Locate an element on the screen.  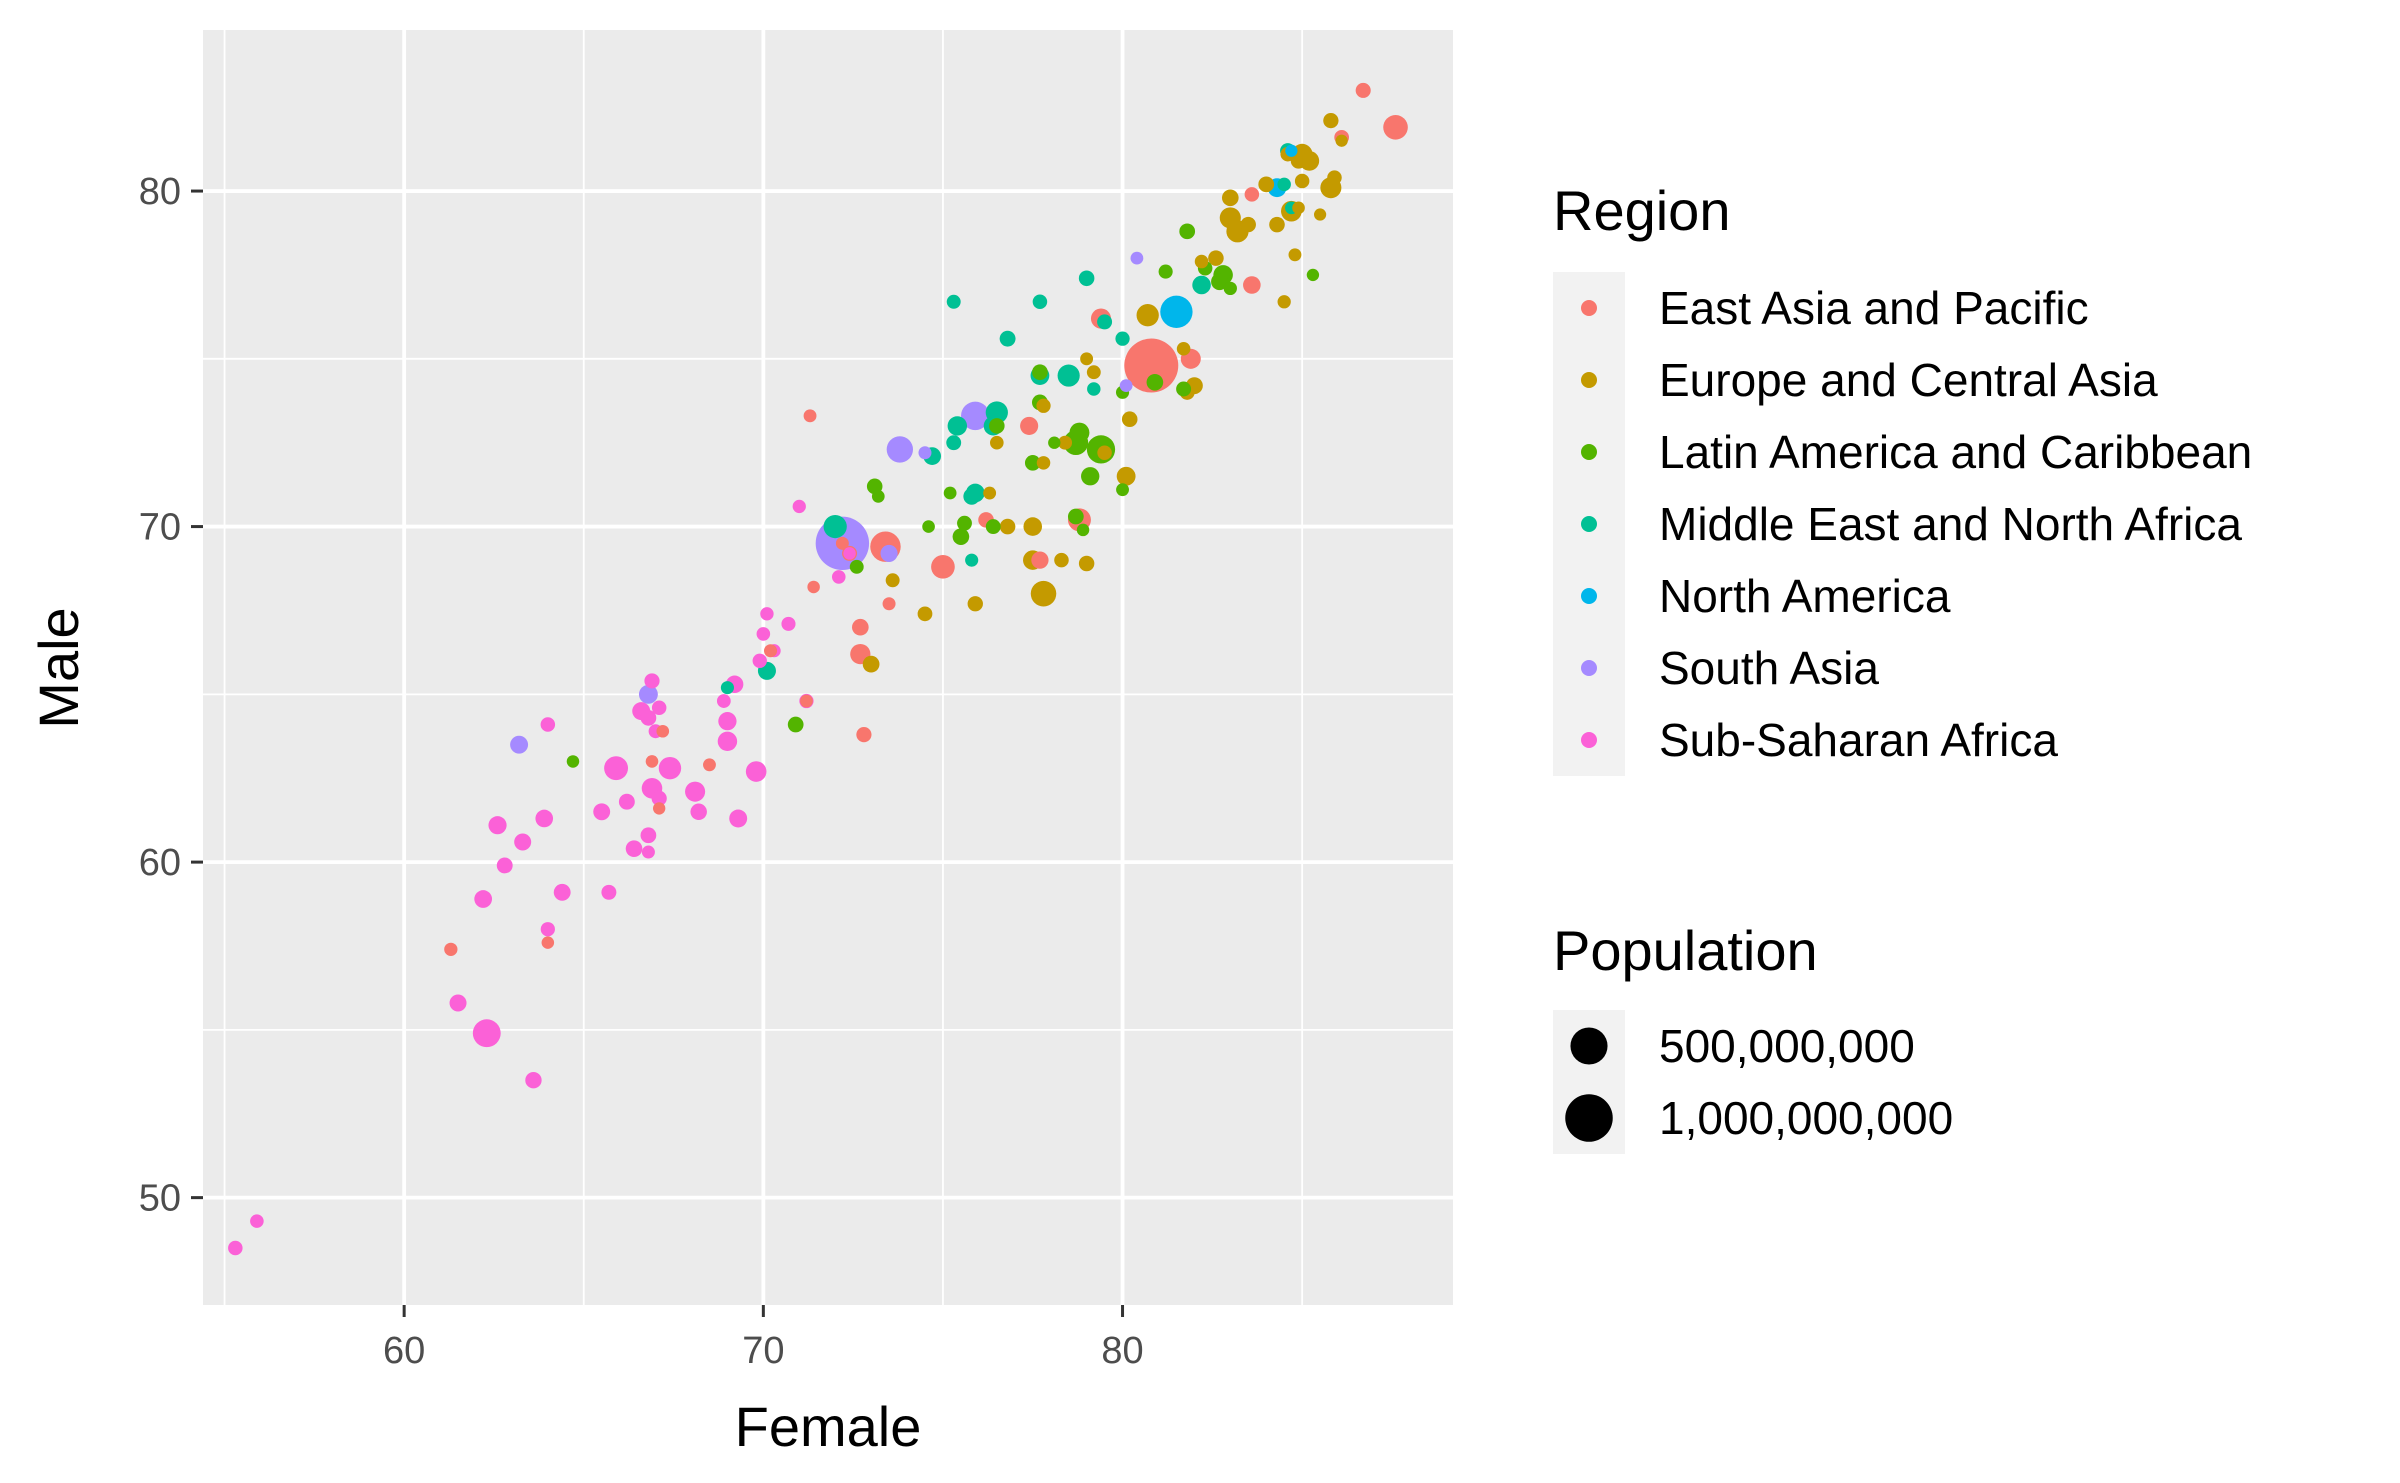
y-axis: 50 60 70 80 is located at coordinates (171, 695).